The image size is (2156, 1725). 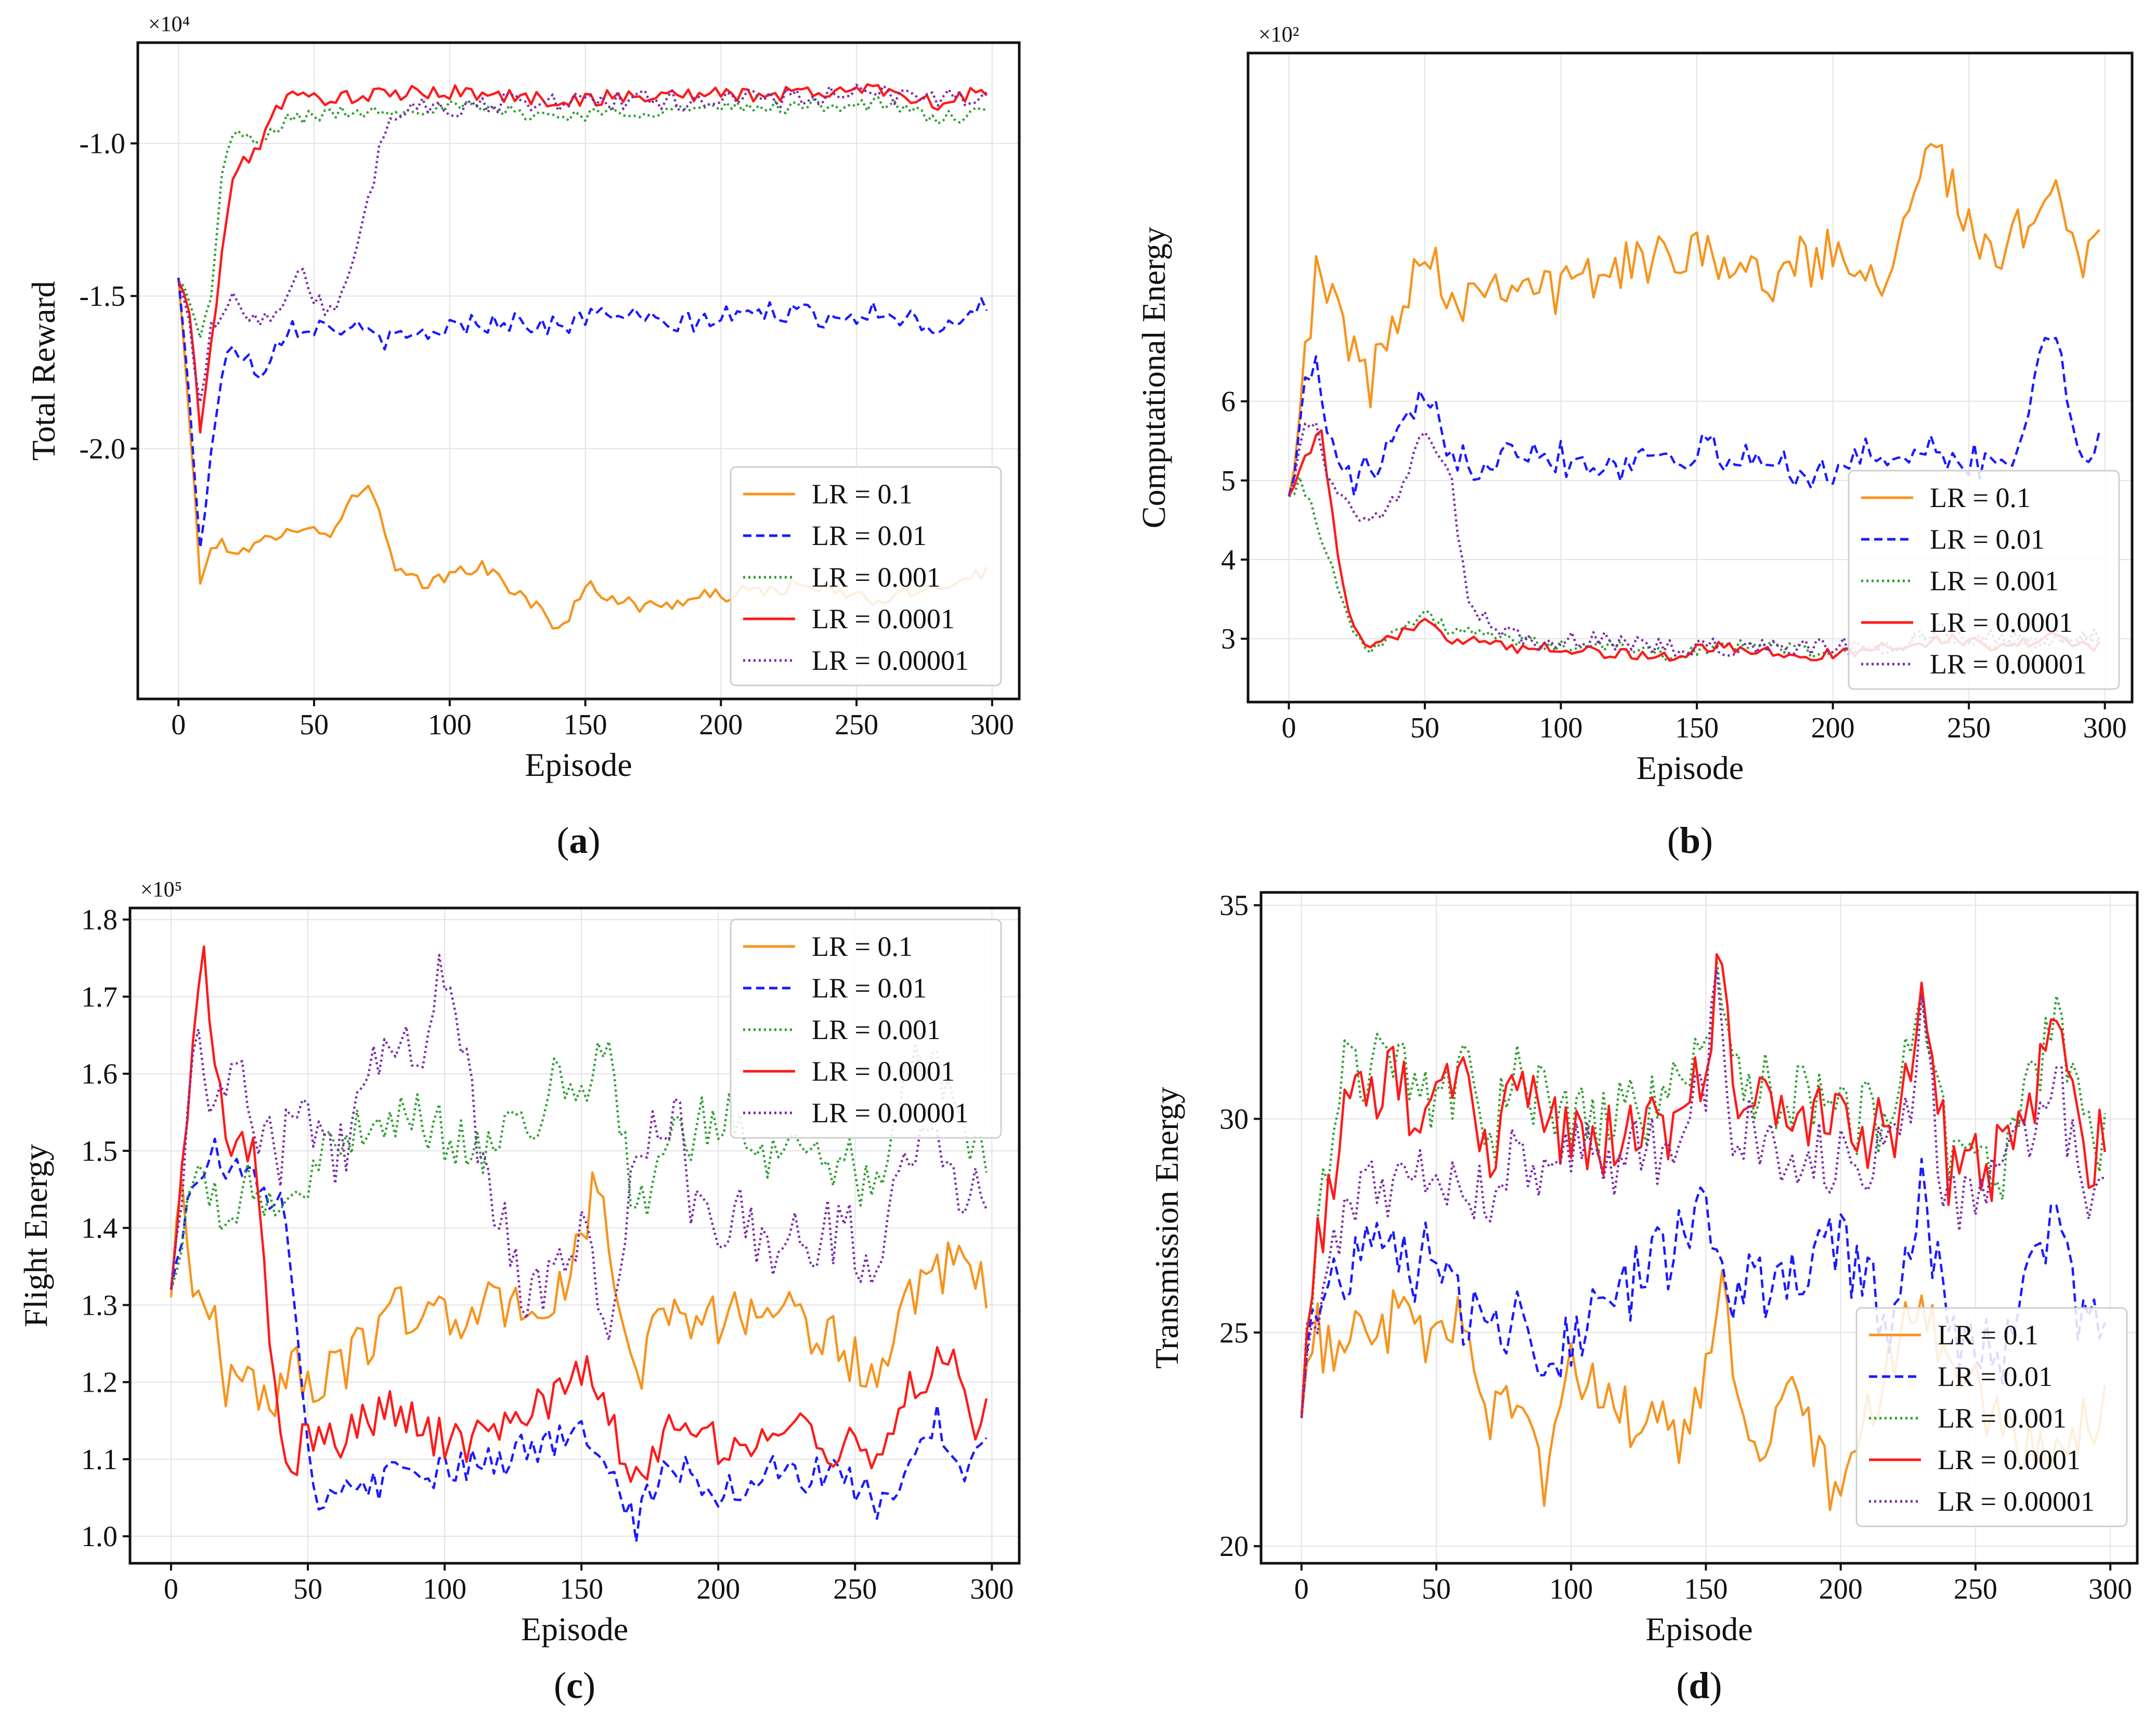 I want to click on y-tick-label: 1.7, so click(x=99, y=997).